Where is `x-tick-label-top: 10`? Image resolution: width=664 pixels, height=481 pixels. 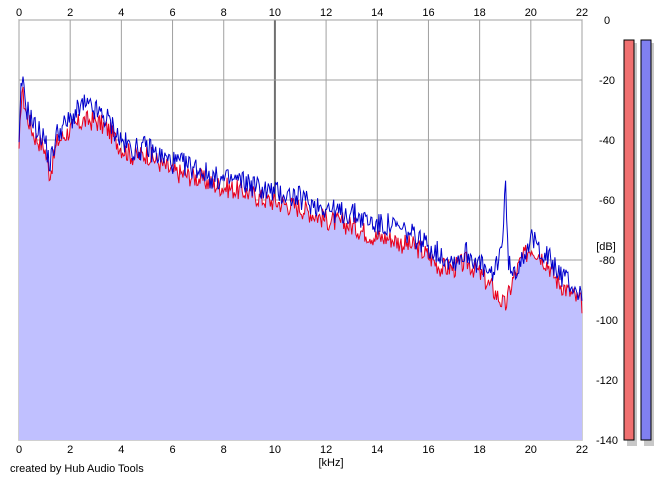 x-tick-label-top: 10 is located at coordinates (275, 13).